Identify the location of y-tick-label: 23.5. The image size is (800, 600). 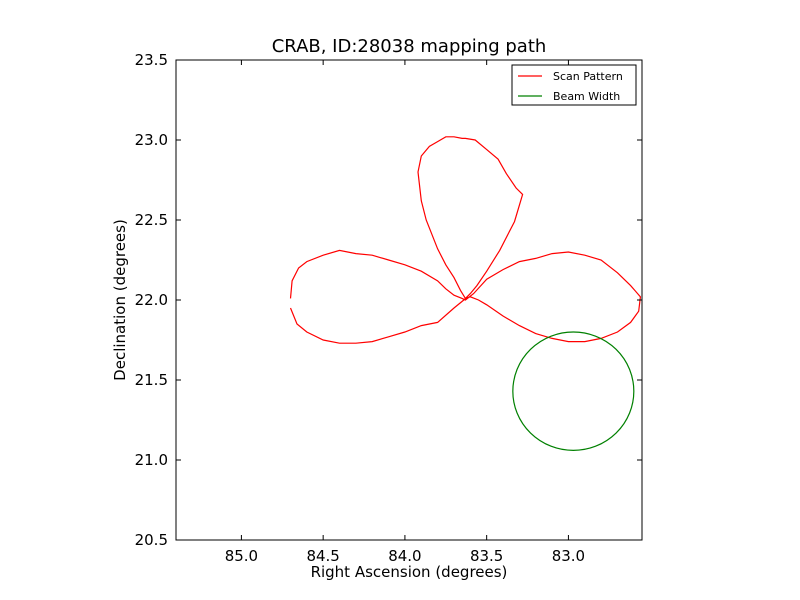
(151, 60).